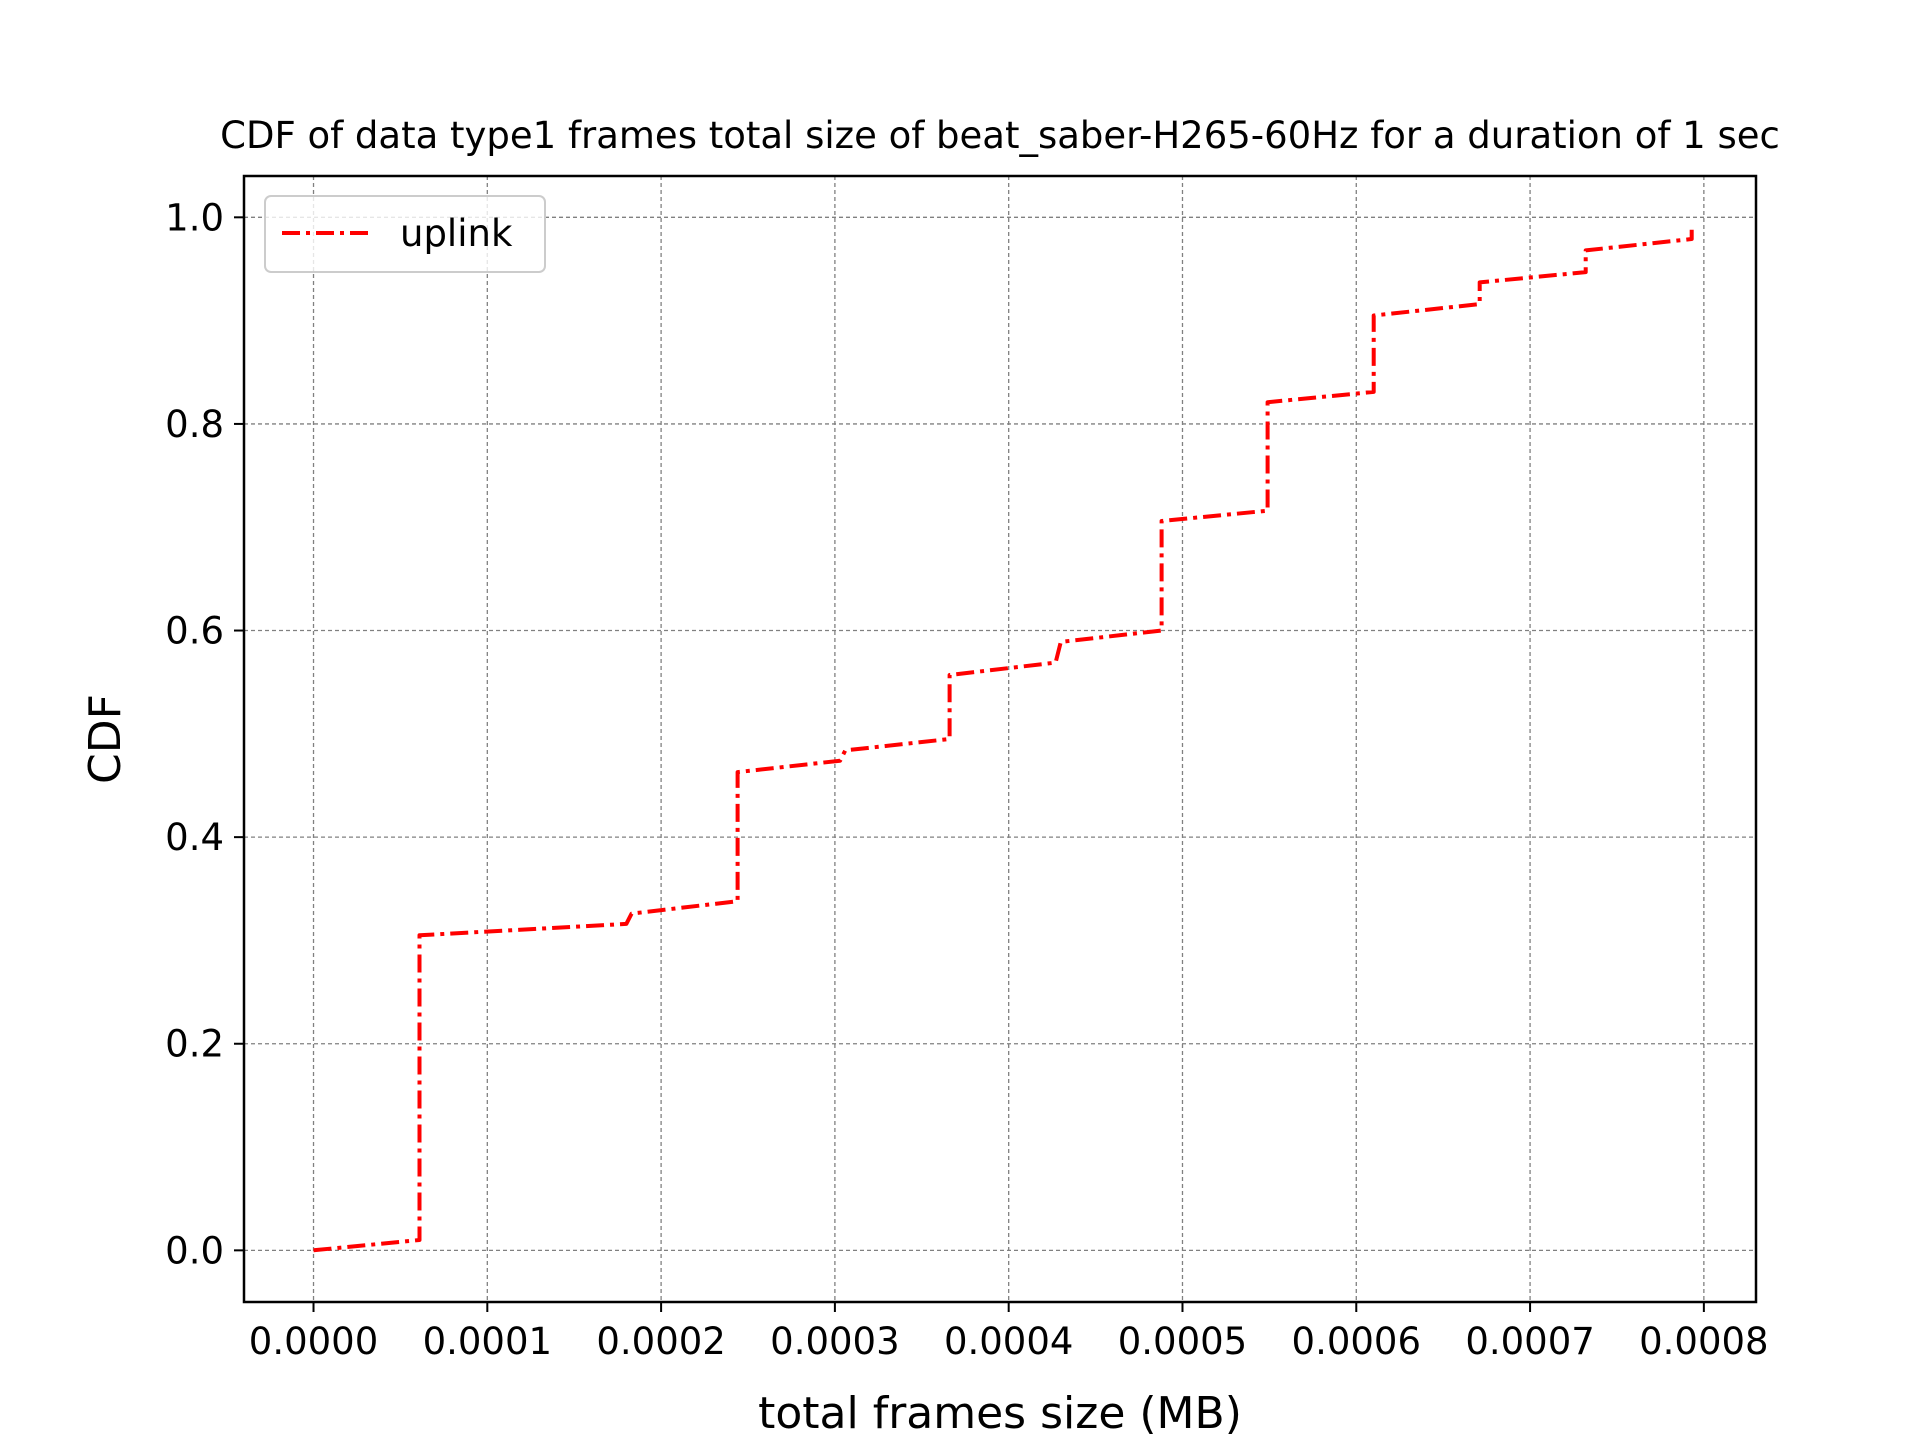  Describe the element at coordinates (194, 837) in the screenshot. I see `y-tick-label: 0.4` at that location.